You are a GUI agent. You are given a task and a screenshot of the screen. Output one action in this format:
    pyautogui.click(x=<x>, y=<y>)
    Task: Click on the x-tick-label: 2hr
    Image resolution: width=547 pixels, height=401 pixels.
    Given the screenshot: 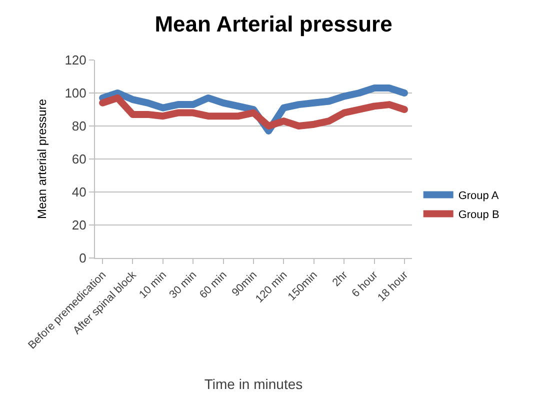 What is the action you would take?
    pyautogui.click(x=340, y=278)
    